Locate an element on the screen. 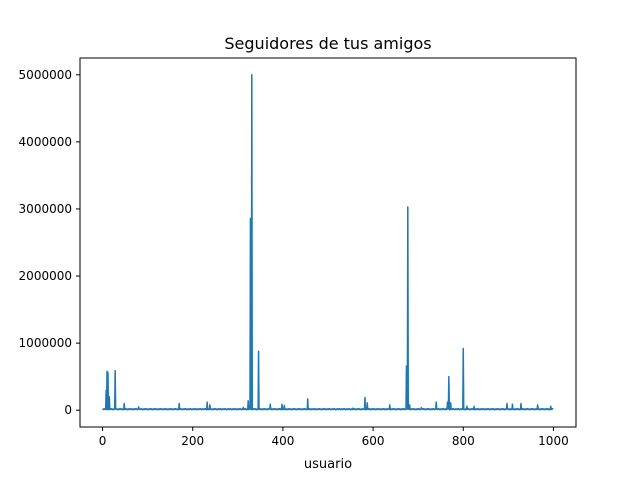 The width and height of the screenshot is (640, 485). x-tick-label: 0 is located at coordinates (103, 441).